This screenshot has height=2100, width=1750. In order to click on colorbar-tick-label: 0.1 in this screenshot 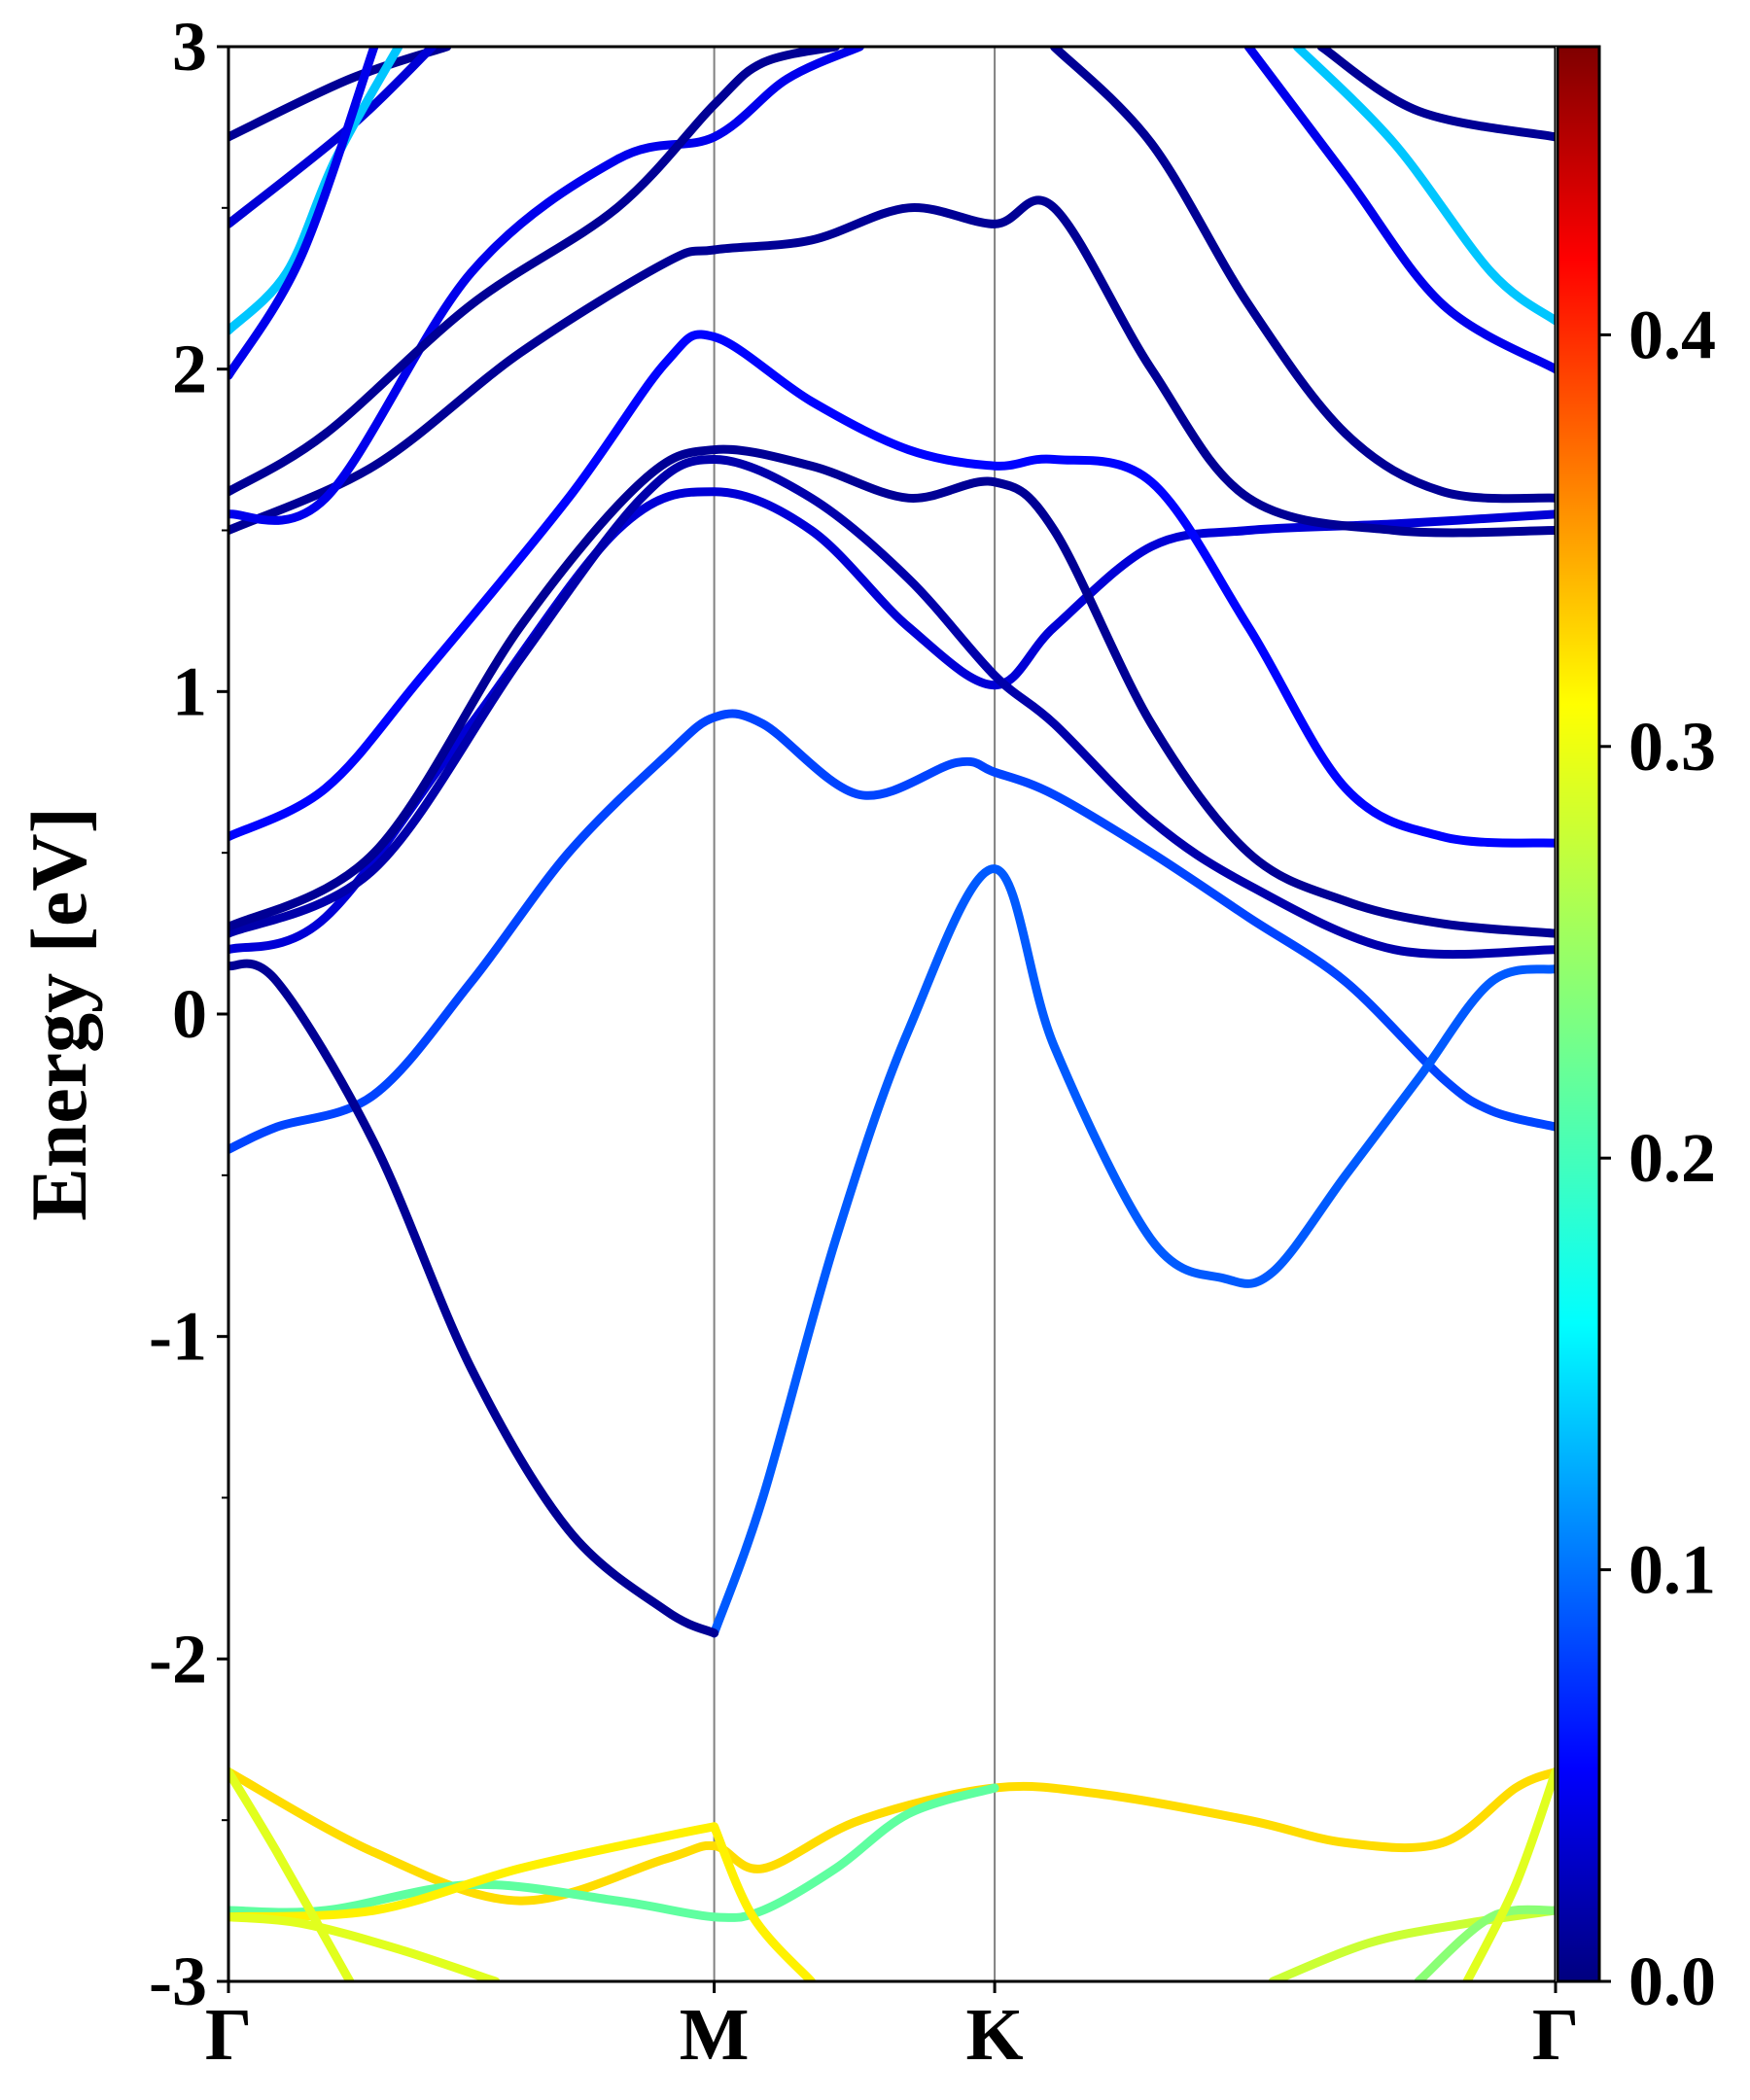, I will do `click(1672, 1570)`.